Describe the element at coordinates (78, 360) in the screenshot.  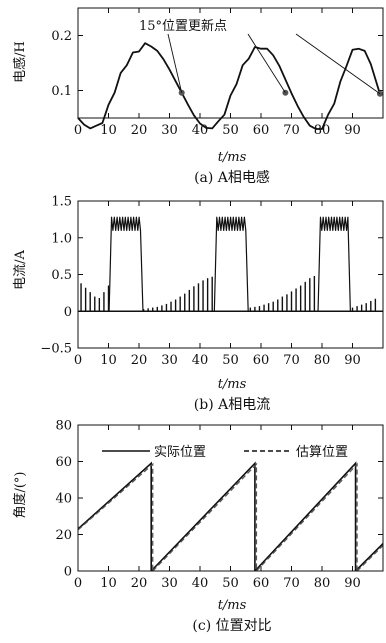
I see `panel-b-x-tick-label: 0` at that location.